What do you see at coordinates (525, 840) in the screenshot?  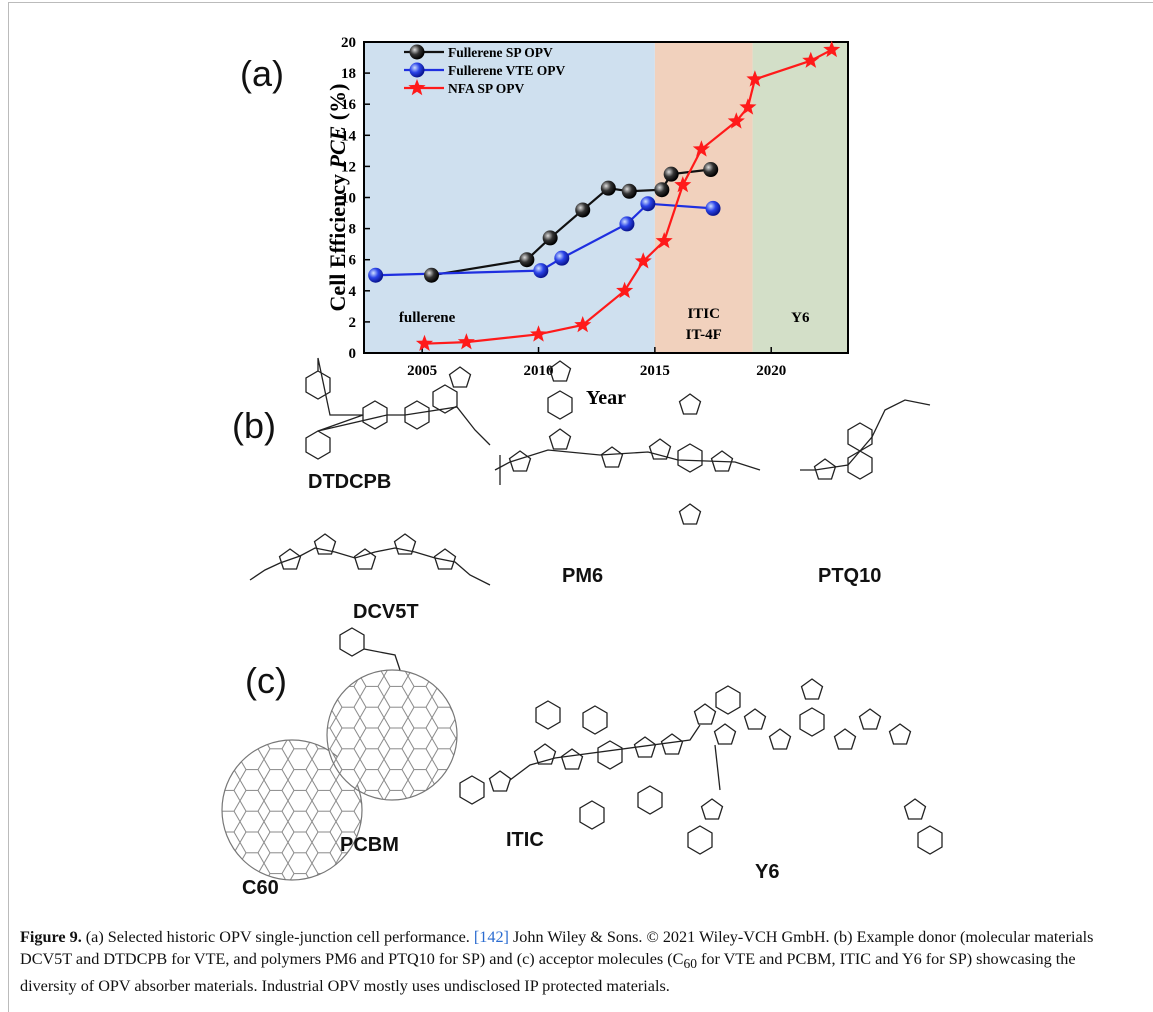 I see `molecule-name: ITIC` at bounding box center [525, 840].